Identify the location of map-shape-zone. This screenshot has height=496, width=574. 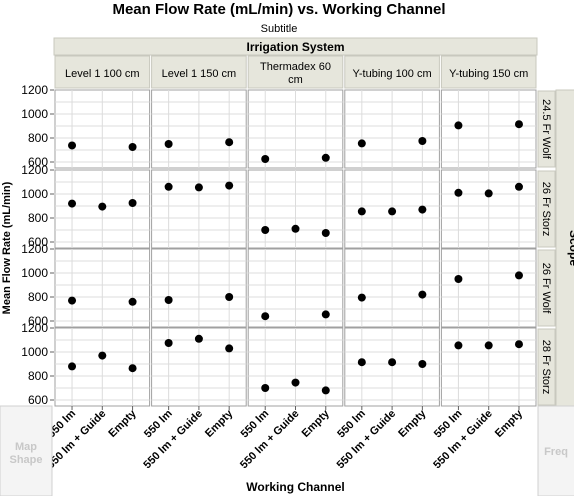
(26, 450).